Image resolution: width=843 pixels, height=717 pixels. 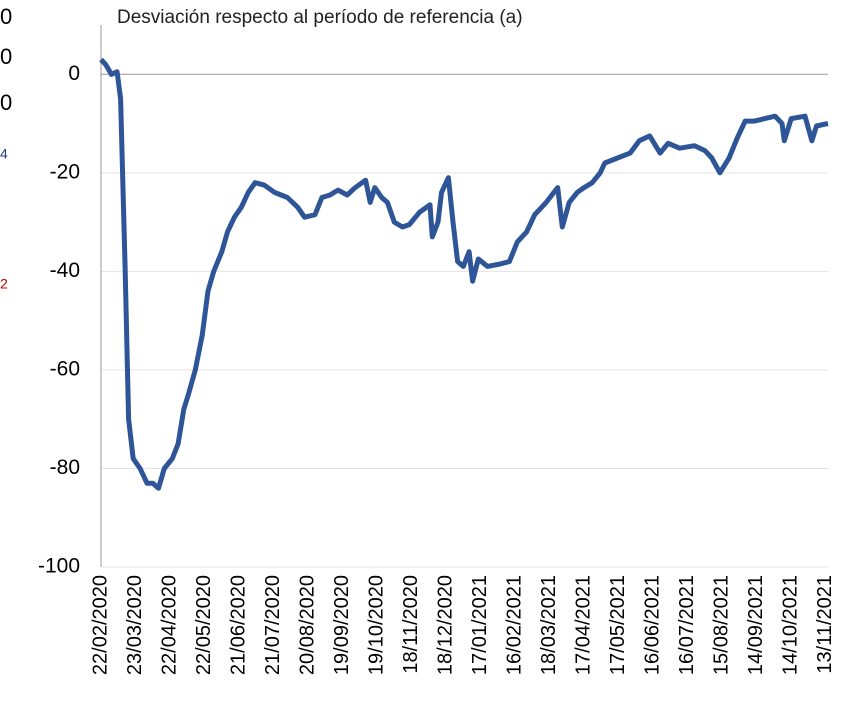 What do you see at coordinates (342, 625) in the screenshot?
I see `x-tick-label: 19/09/2020` at bounding box center [342, 625].